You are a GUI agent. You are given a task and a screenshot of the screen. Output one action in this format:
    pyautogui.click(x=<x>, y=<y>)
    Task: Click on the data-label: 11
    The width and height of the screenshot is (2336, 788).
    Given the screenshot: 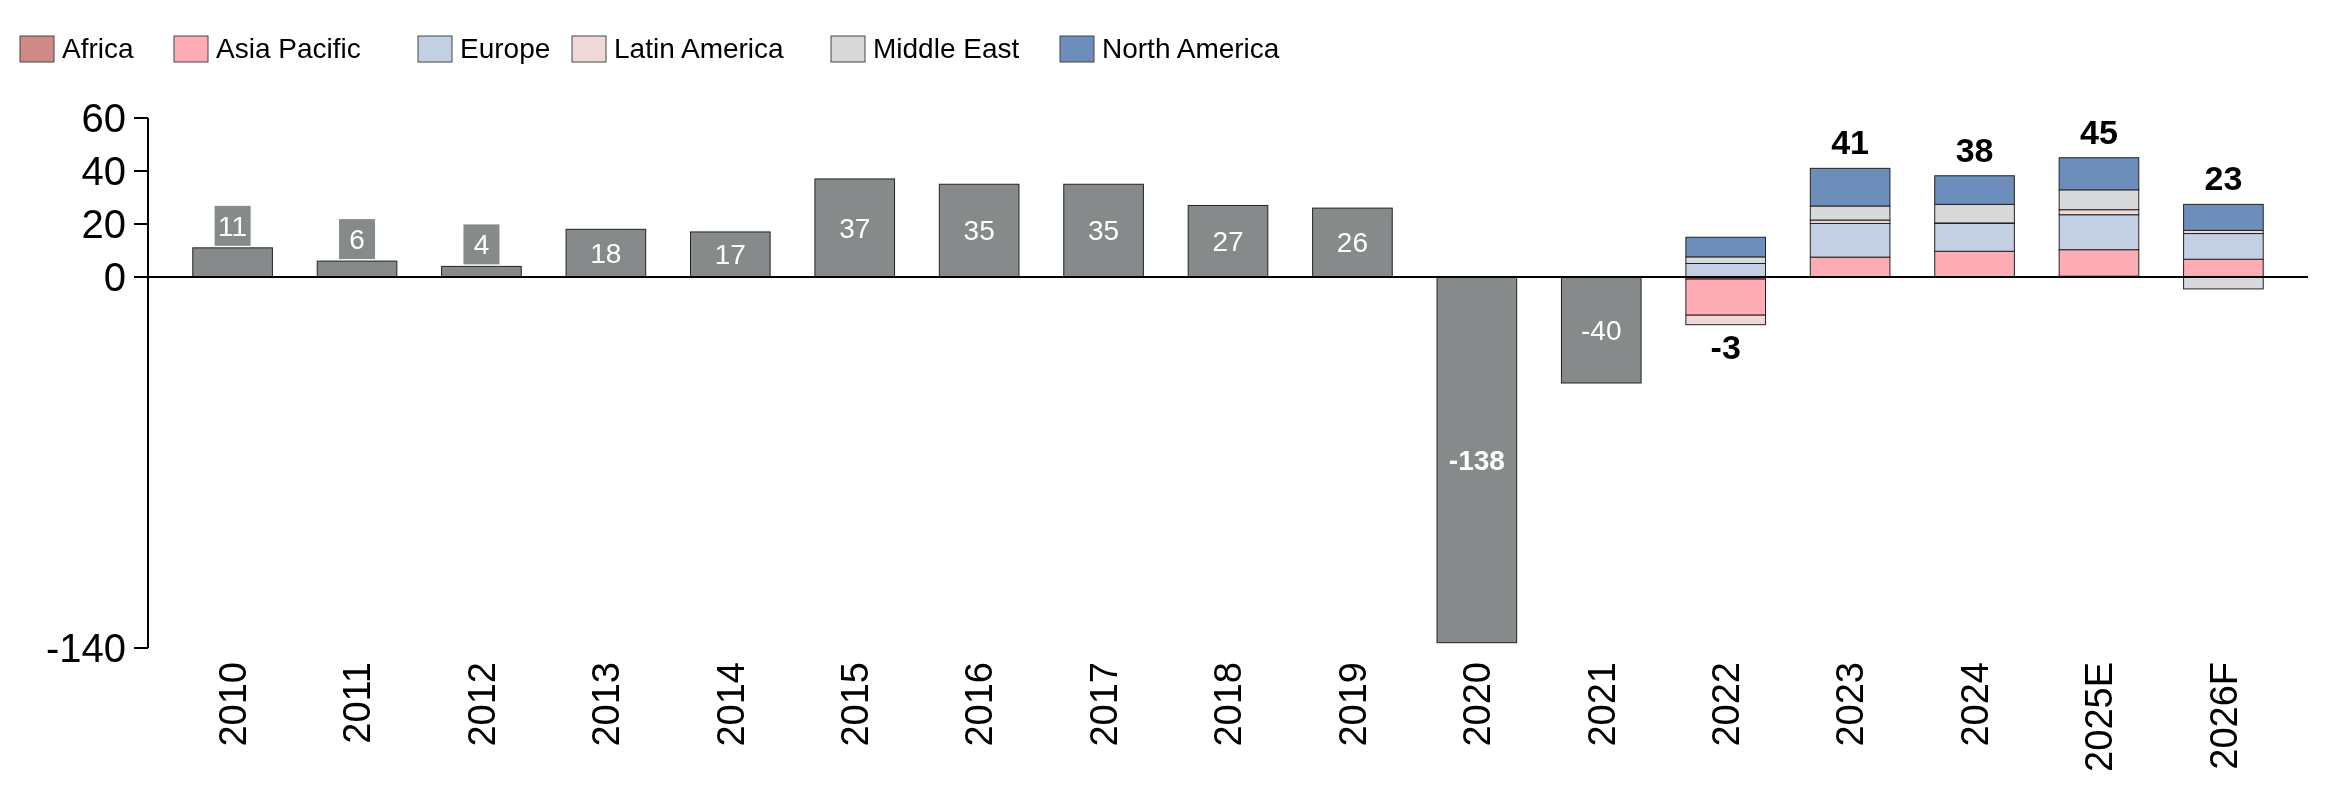 What is the action you would take?
    pyautogui.click(x=233, y=226)
    